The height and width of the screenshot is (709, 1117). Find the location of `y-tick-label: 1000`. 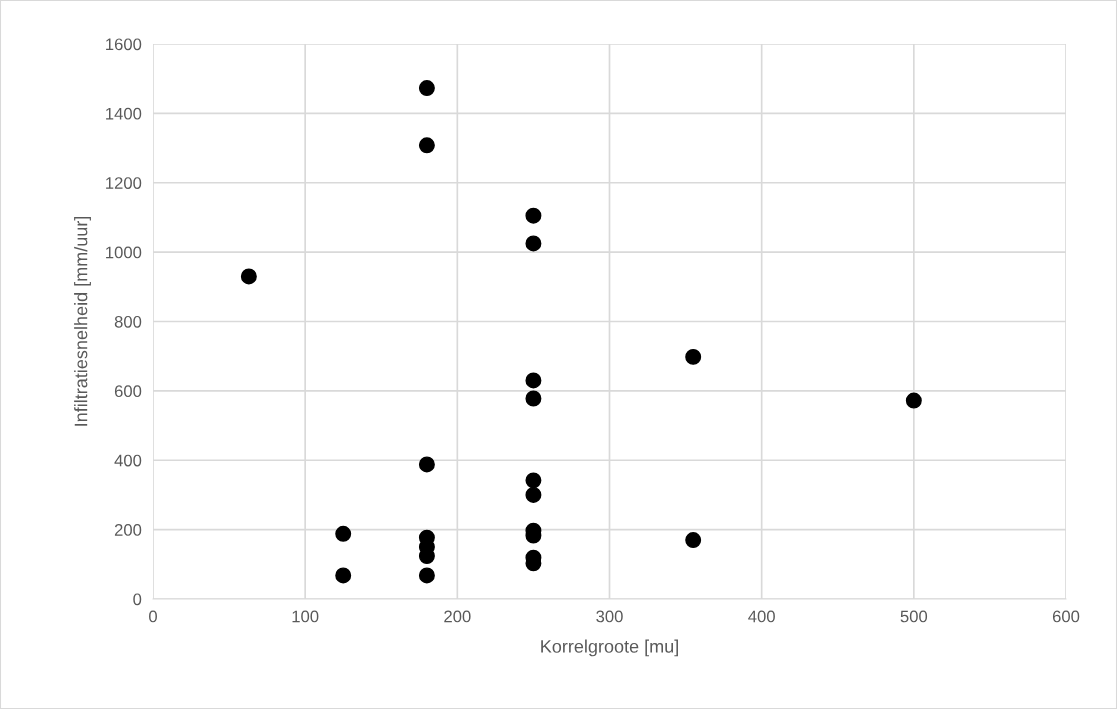

y-tick-label: 1000 is located at coordinates (124, 252).